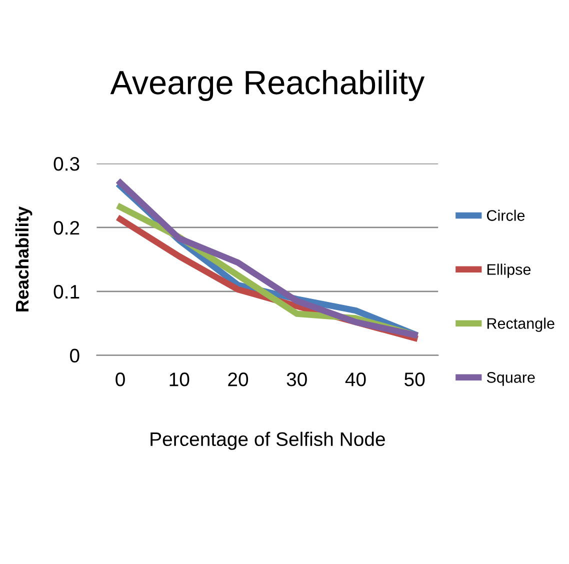  Describe the element at coordinates (267, 86) in the screenshot. I see `chart-title: Avearge Reachability` at that location.